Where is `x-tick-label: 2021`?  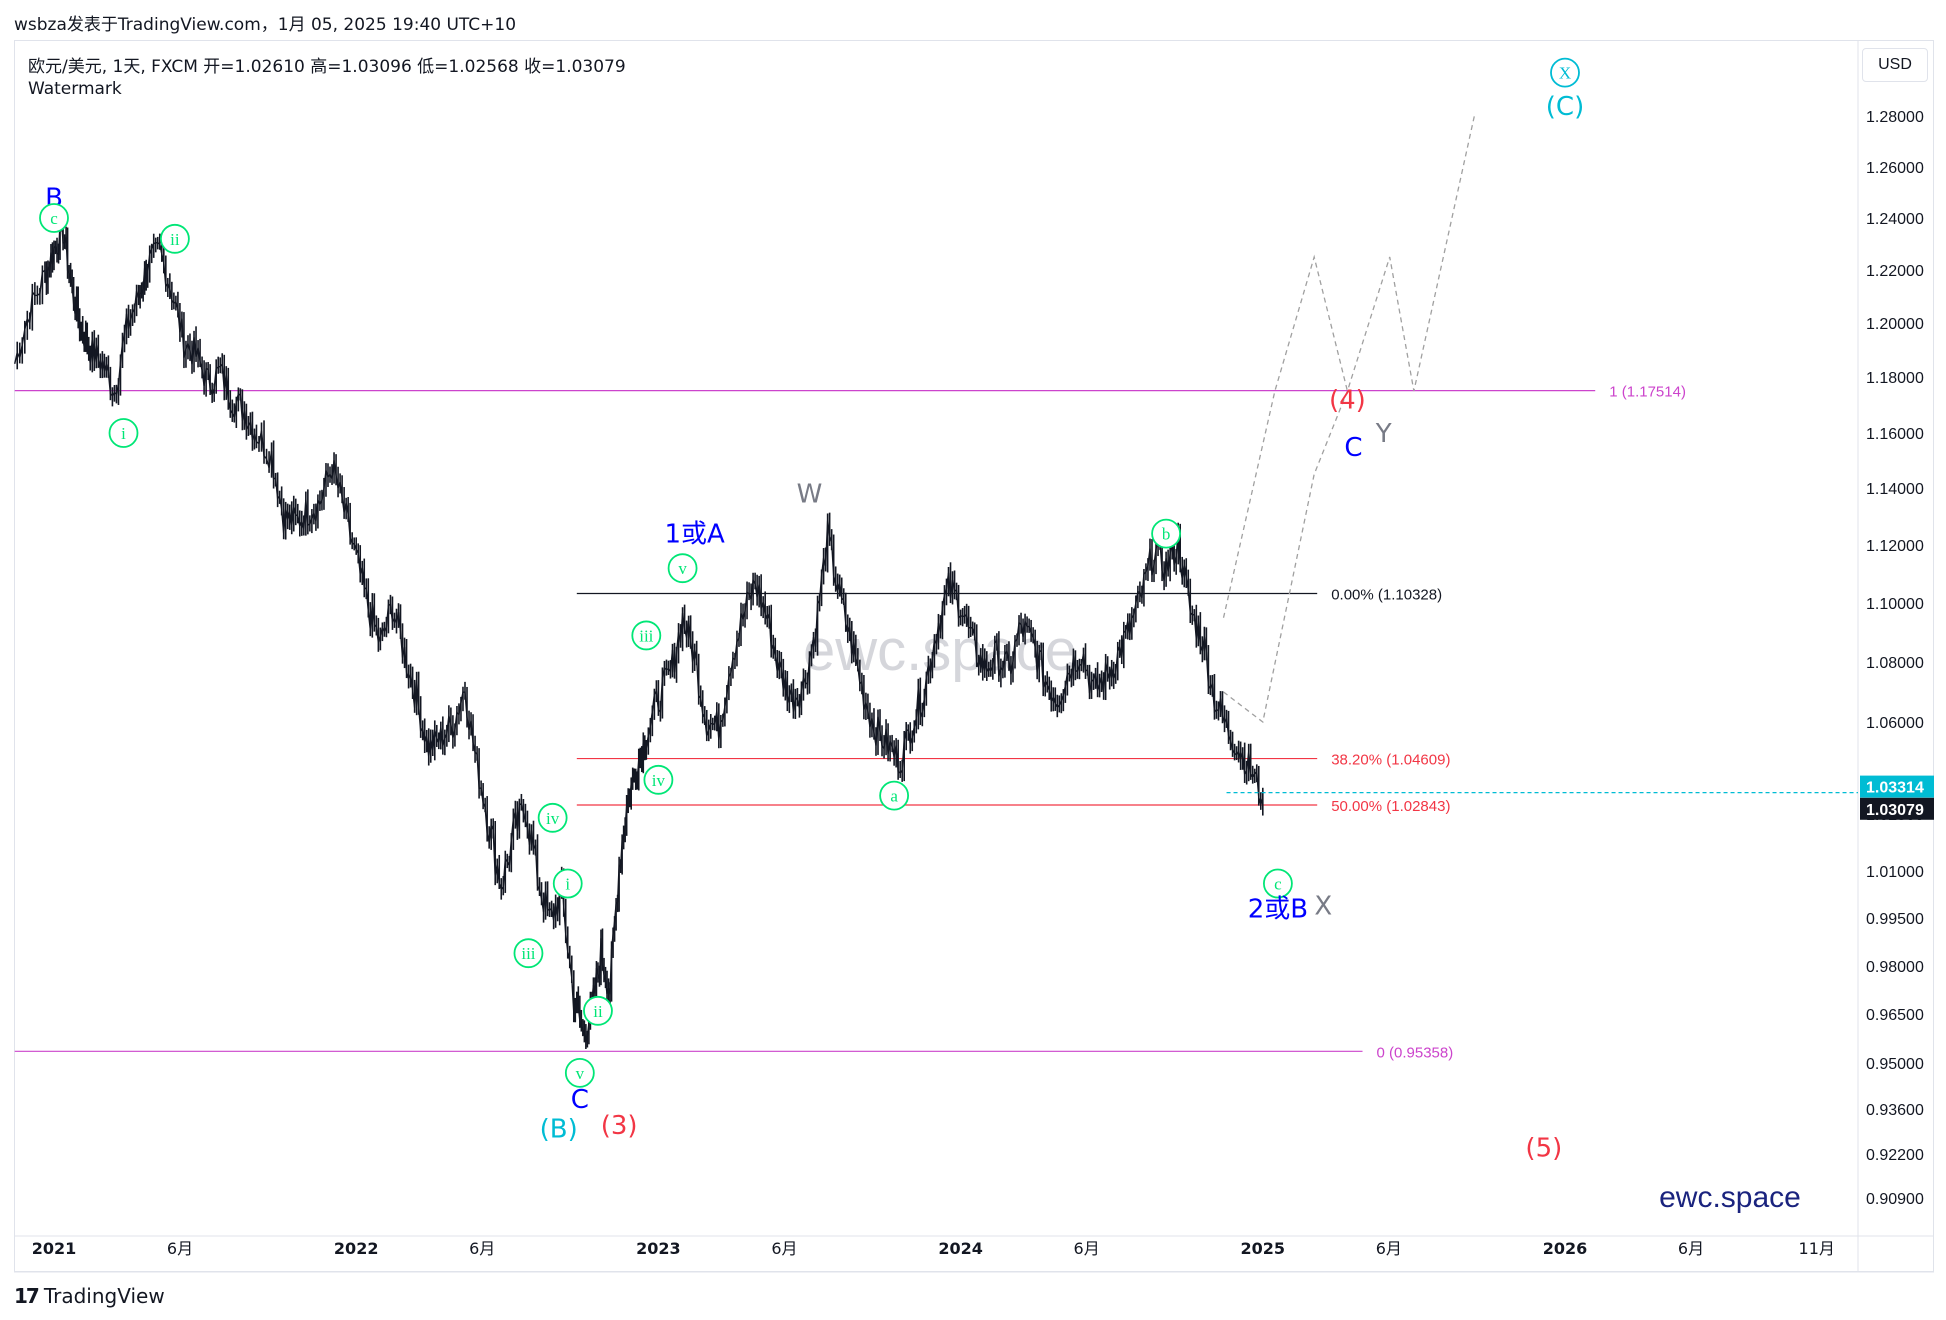 x-tick-label: 2021 is located at coordinates (54, 1248).